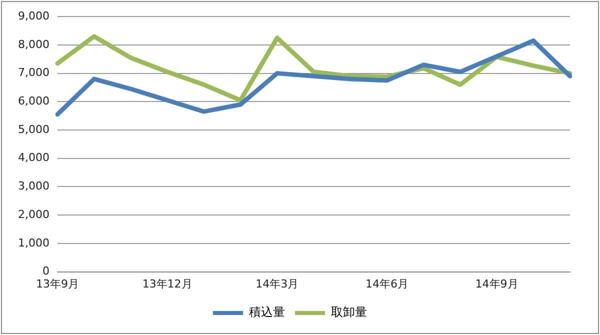  I want to click on y-tick-label: 3,000, so click(34, 186).